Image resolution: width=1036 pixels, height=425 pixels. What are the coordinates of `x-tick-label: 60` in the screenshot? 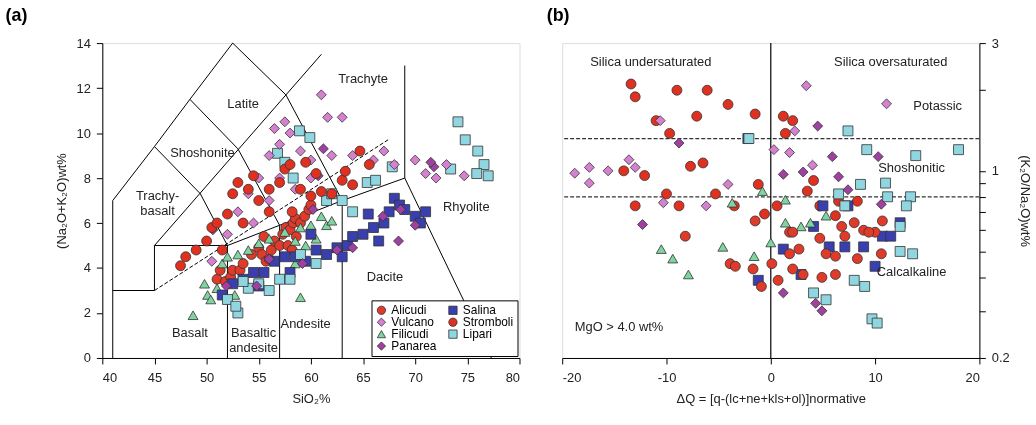 It's located at (311, 378).